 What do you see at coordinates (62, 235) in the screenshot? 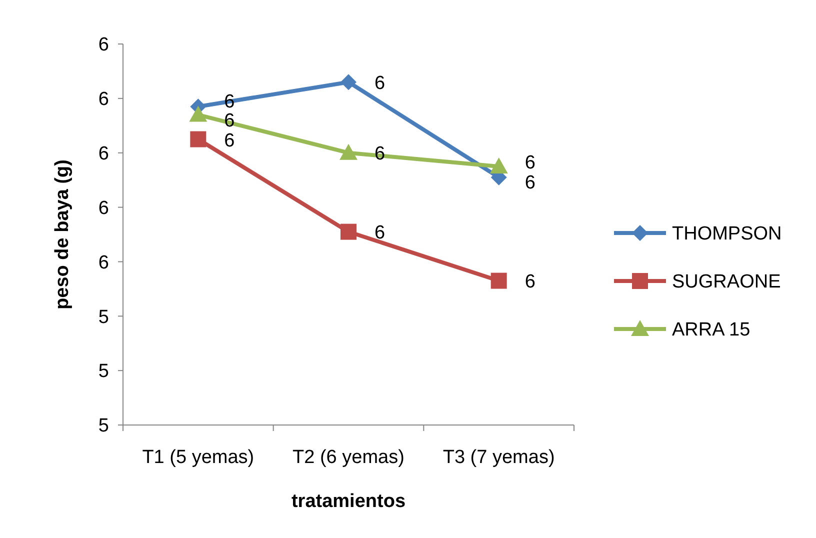
I see `y-axis-title: peso de baya (g)` at bounding box center [62, 235].